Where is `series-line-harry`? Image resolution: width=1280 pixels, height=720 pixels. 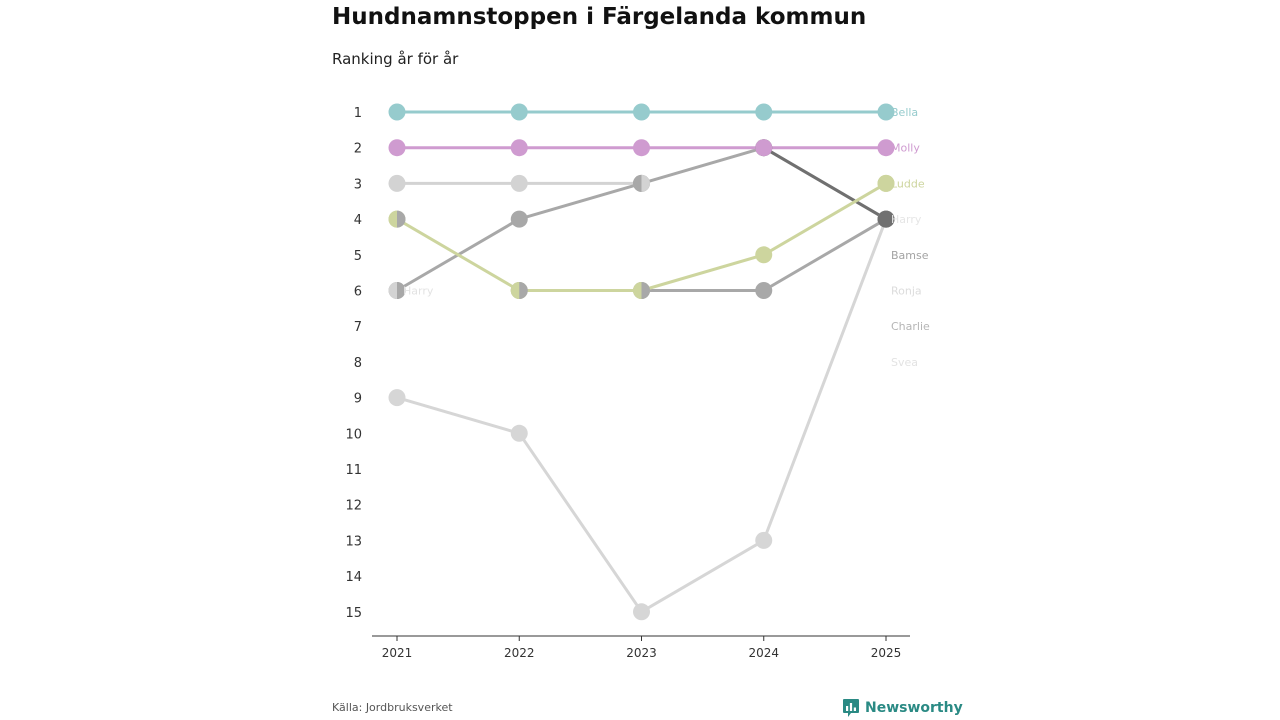 series-line-harry is located at coordinates (825, 183).